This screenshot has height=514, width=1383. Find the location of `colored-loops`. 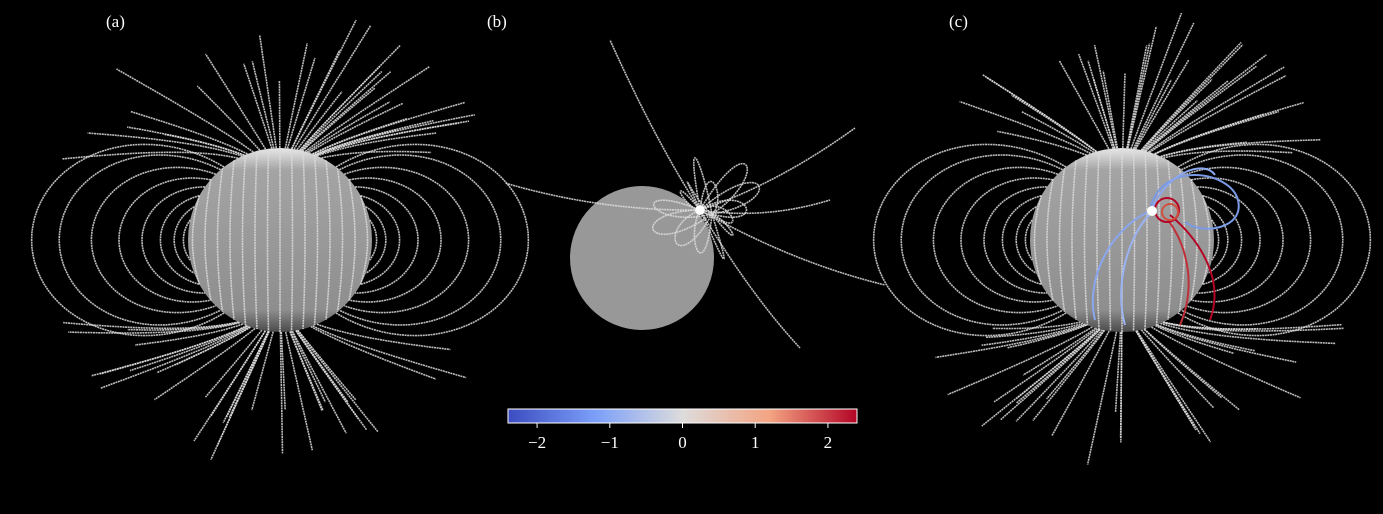

colored-loops is located at coordinates (967, 246).